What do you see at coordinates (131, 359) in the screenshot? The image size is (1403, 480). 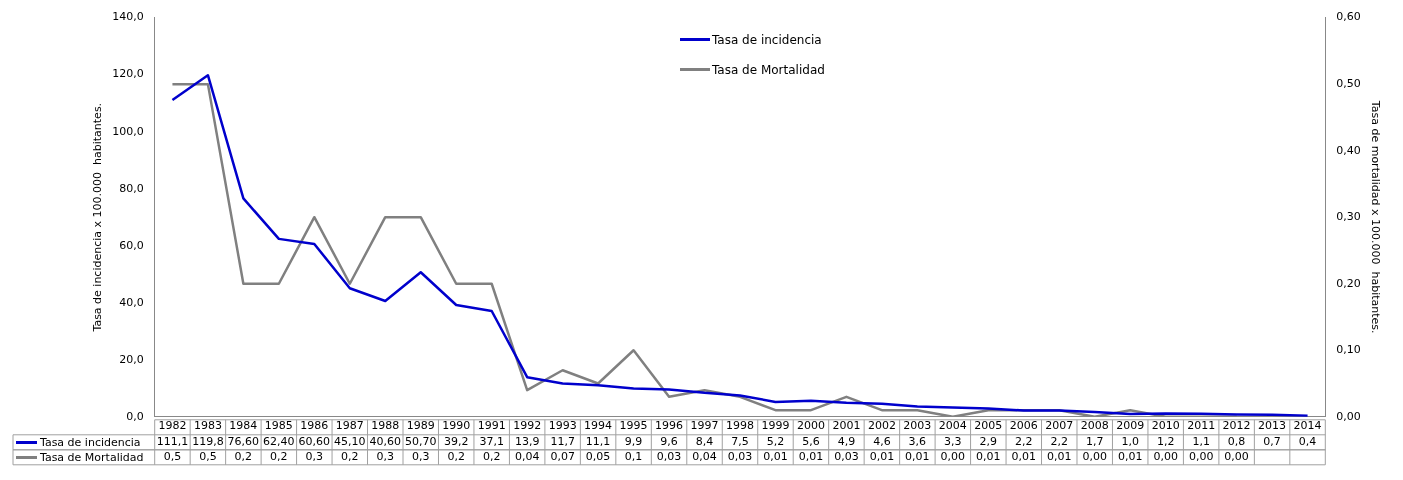 I see `y-tick-label: 20,0` at bounding box center [131, 359].